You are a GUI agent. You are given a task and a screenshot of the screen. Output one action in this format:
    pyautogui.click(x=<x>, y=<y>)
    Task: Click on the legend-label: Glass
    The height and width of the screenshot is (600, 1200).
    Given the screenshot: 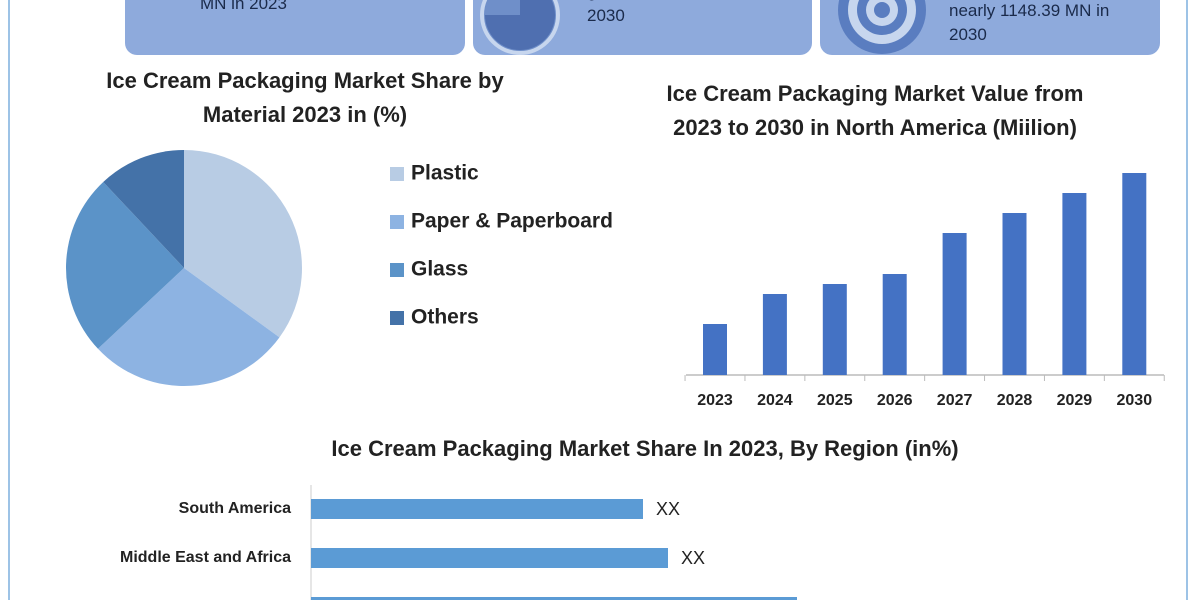 What is the action you would take?
    pyautogui.click(x=439, y=269)
    